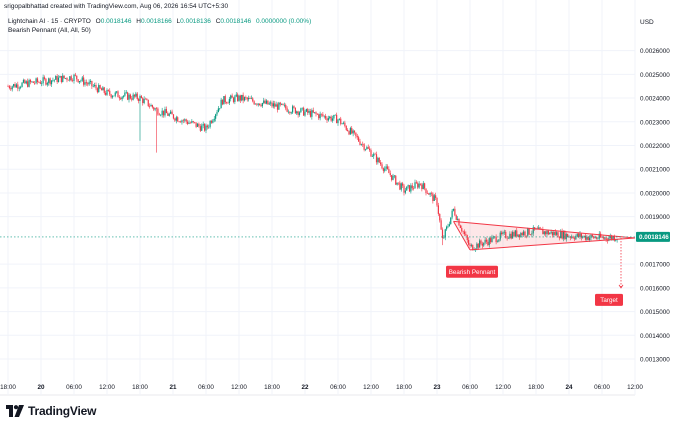 This screenshot has width=680, height=428. What do you see at coordinates (156, 21) in the screenshot?
I see `high-value: 0.0018166` at bounding box center [156, 21].